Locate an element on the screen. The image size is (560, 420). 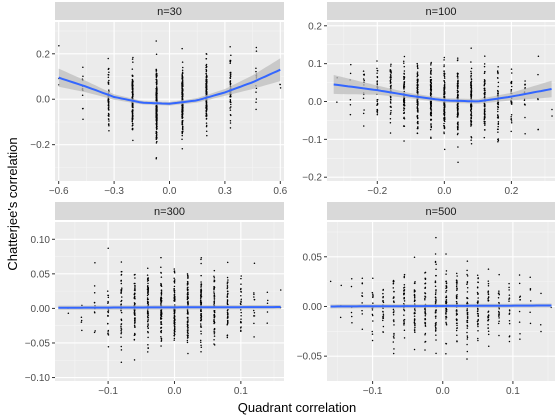
x-tick-label: −0.6 is located at coordinates (59, 191).